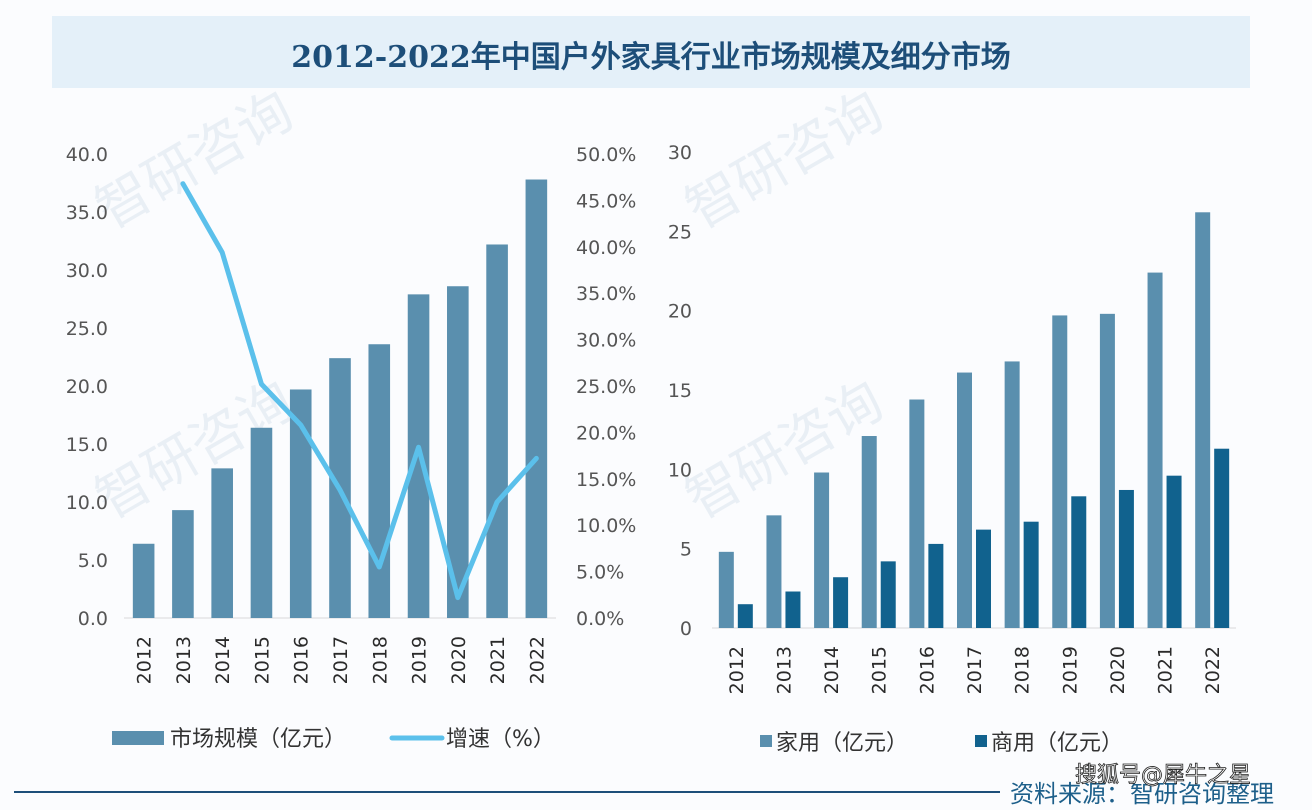 The image size is (1312, 810). I want to click on growth-rate-line, so click(359, 391).